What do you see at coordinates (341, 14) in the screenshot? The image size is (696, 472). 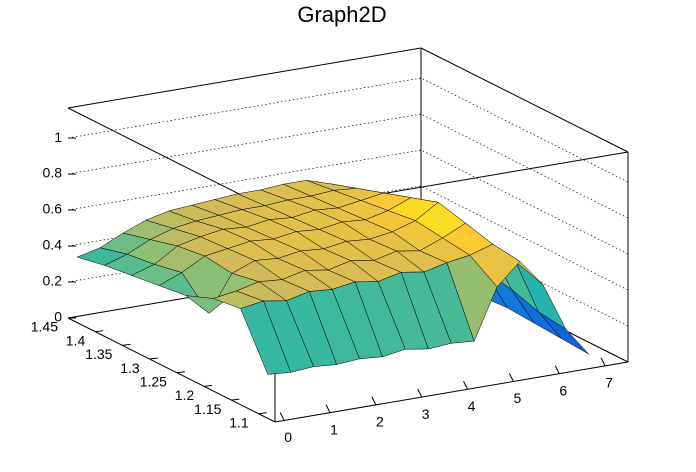 I see `chart-title: Graph2D` at bounding box center [341, 14].